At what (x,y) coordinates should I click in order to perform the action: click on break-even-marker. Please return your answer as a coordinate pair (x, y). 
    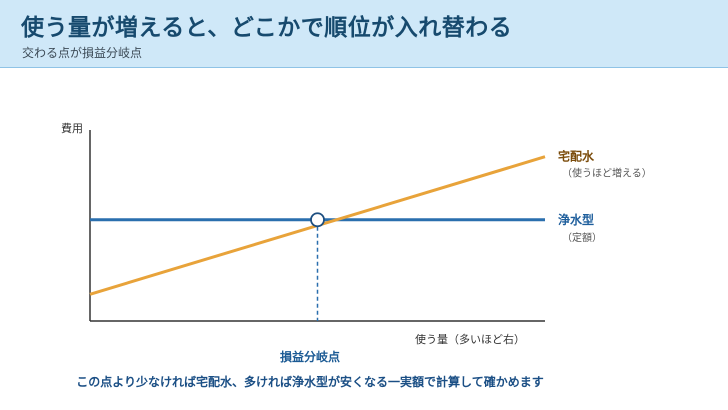
    Looking at the image, I should click on (317, 220).